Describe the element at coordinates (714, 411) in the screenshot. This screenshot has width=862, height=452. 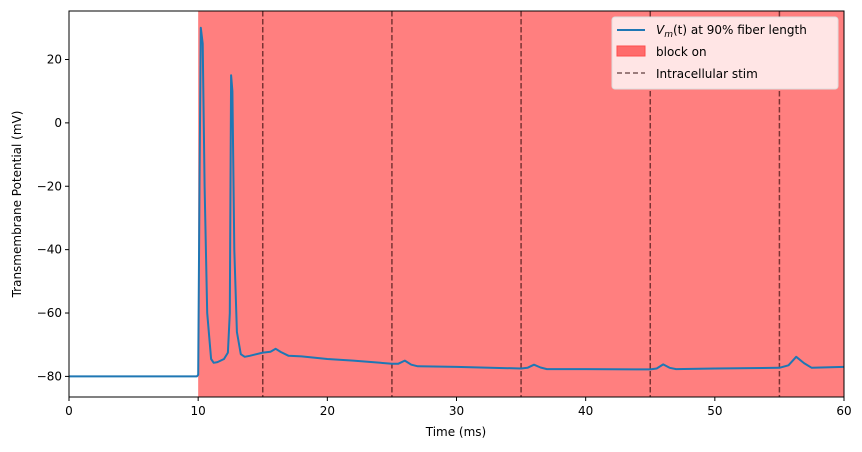
I see `x-tick-label: 50` at that location.